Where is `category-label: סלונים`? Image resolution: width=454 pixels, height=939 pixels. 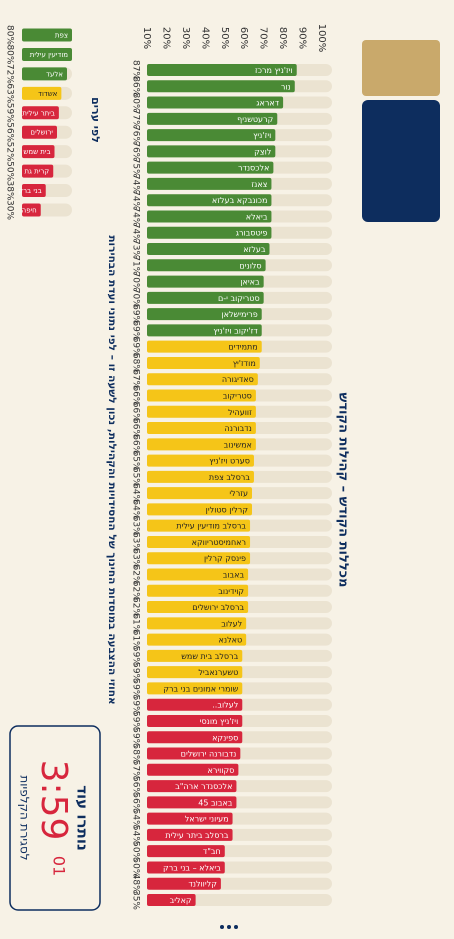
category-label: סלונים is located at coordinates (250, 265).